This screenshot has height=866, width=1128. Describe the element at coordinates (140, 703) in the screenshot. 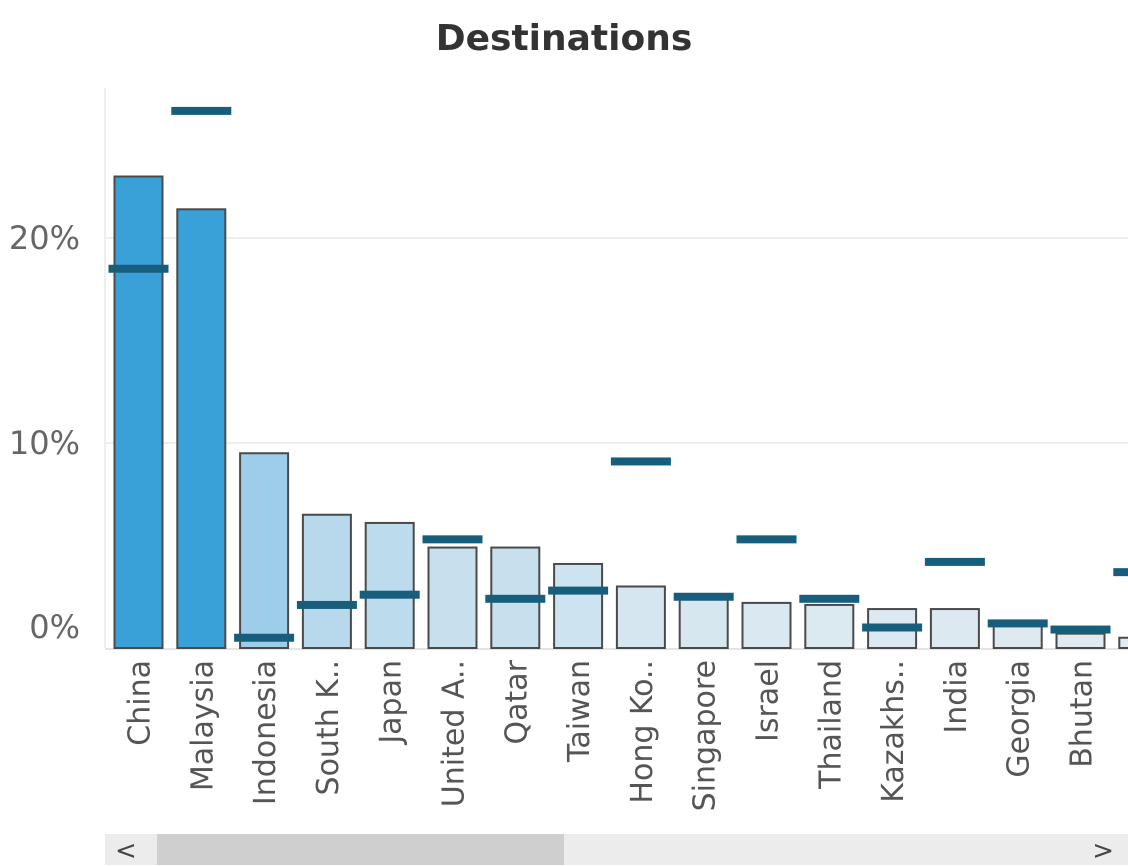

I see `x-tick-label: China` at that location.